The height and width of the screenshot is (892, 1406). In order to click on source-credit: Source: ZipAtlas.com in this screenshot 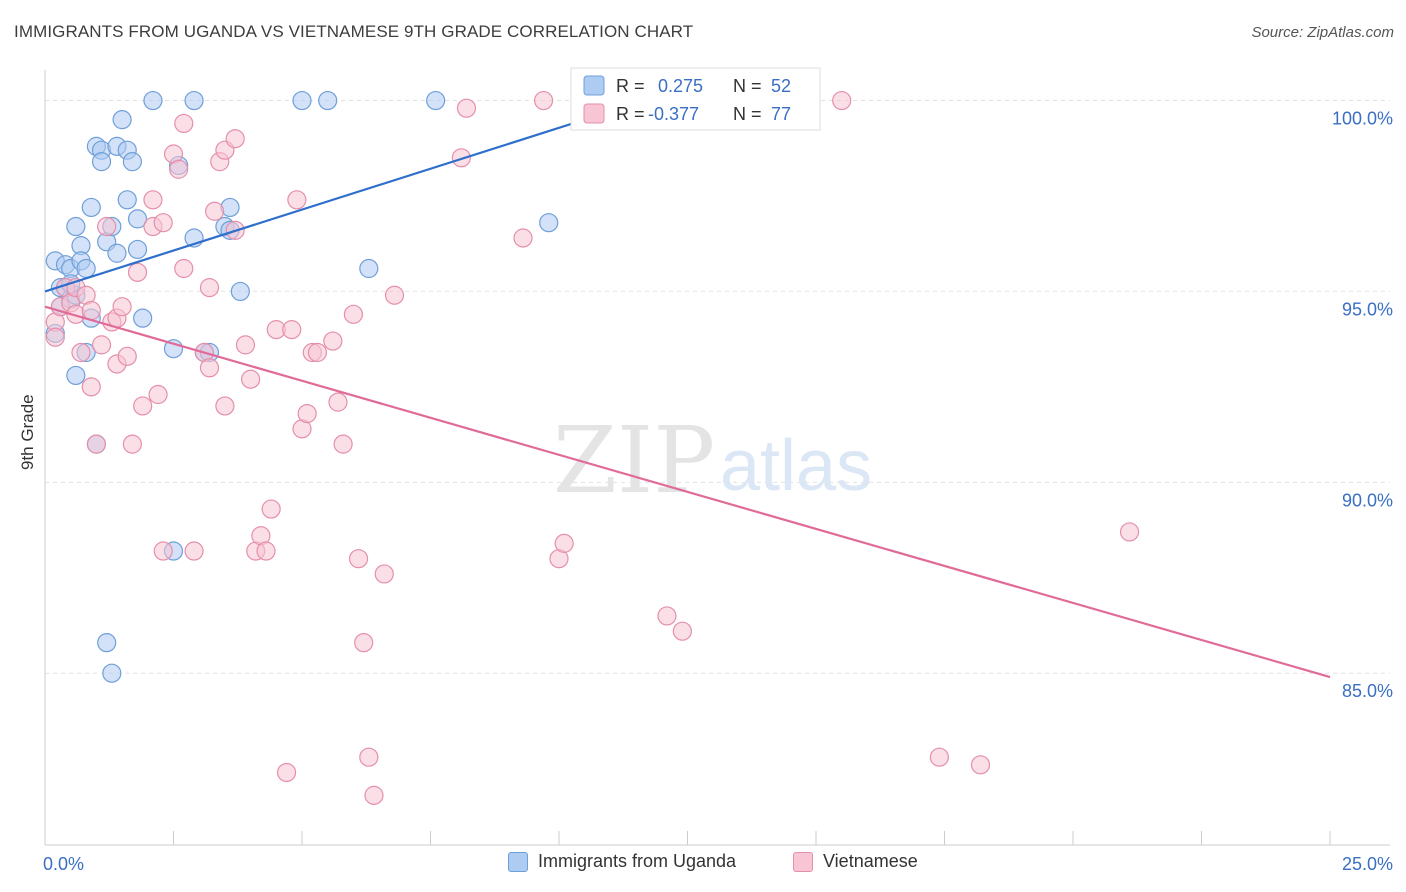, I will do `click(1322, 32)`.